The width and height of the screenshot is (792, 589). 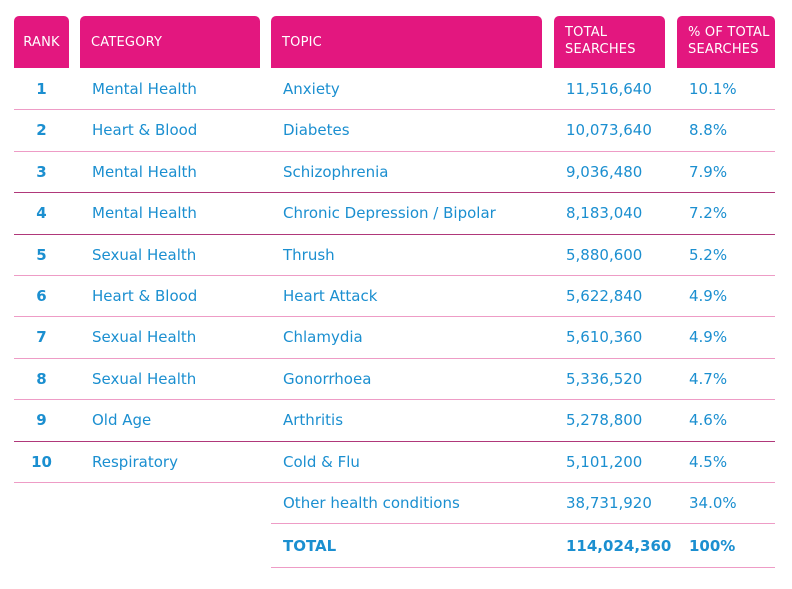 What do you see at coordinates (604, 420) in the screenshot?
I see `cell-total-searches: 5,278,800` at bounding box center [604, 420].